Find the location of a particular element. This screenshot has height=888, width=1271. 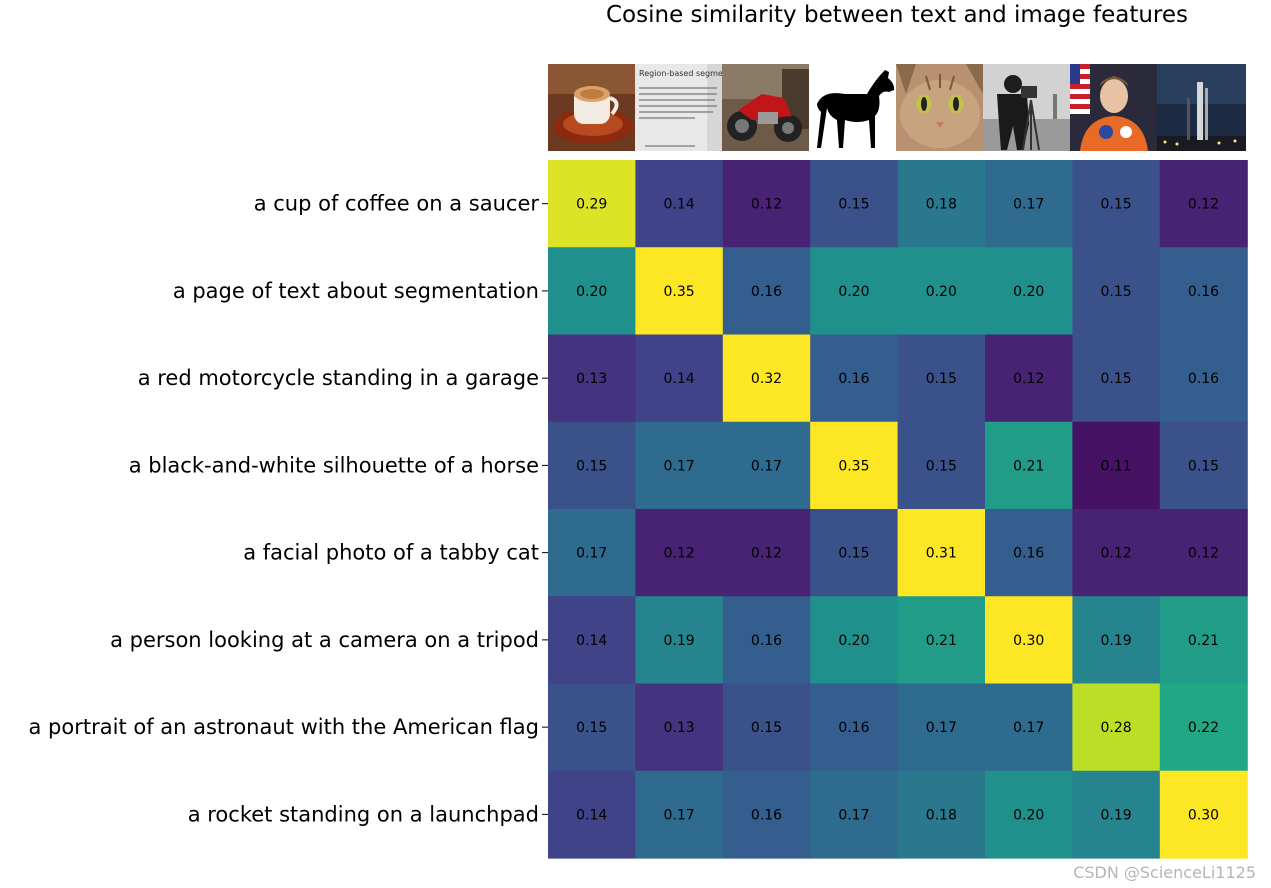

cell-value-label-5-7: 0.21 is located at coordinates (1203, 641).